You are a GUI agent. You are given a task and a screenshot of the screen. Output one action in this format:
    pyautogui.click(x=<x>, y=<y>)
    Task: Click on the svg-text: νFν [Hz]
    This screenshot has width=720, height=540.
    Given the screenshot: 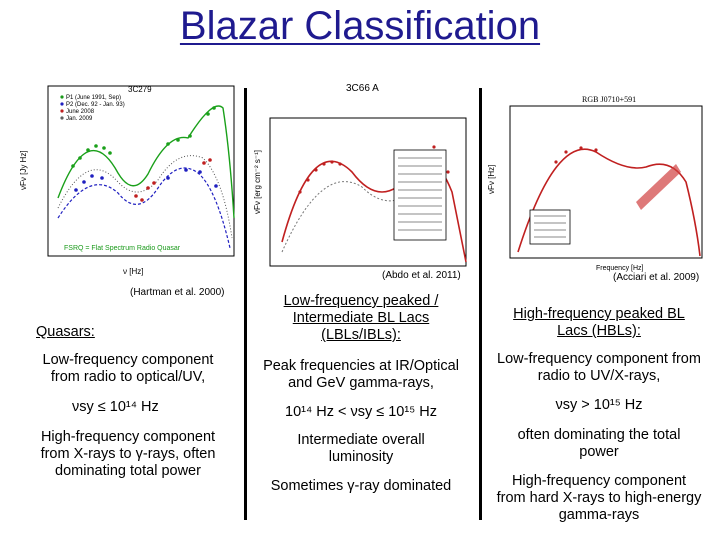 What is the action you would take?
    pyautogui.click(x=491, y=179)
    